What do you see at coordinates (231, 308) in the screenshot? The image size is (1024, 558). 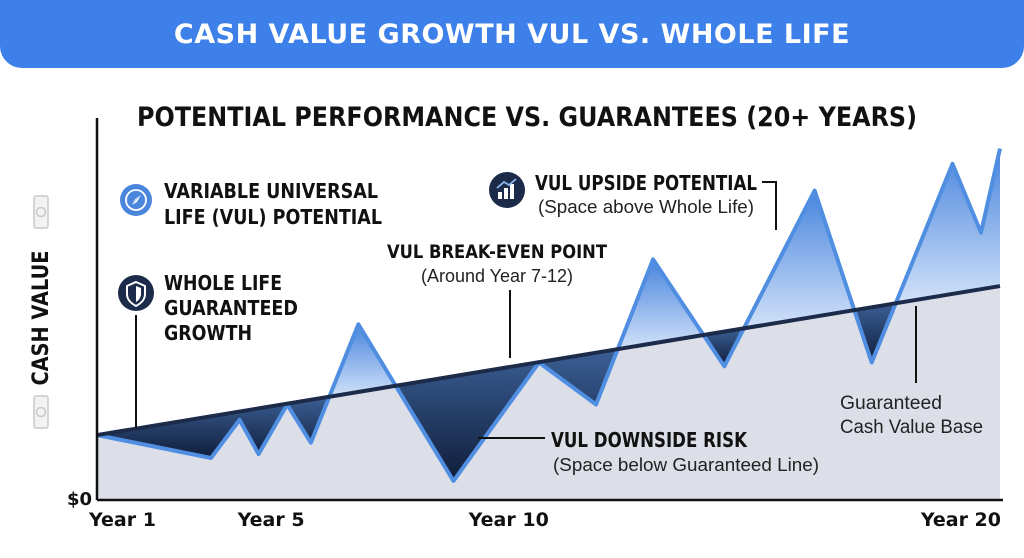 I see `legend-label-wl-line2: GUARANTEED` at bounding box center [231, 308].